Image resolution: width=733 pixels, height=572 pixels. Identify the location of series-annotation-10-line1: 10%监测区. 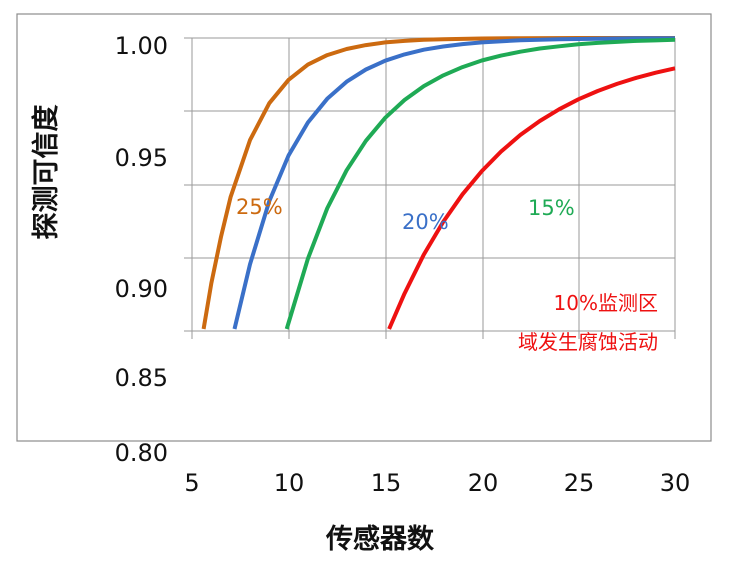
(606, 303).